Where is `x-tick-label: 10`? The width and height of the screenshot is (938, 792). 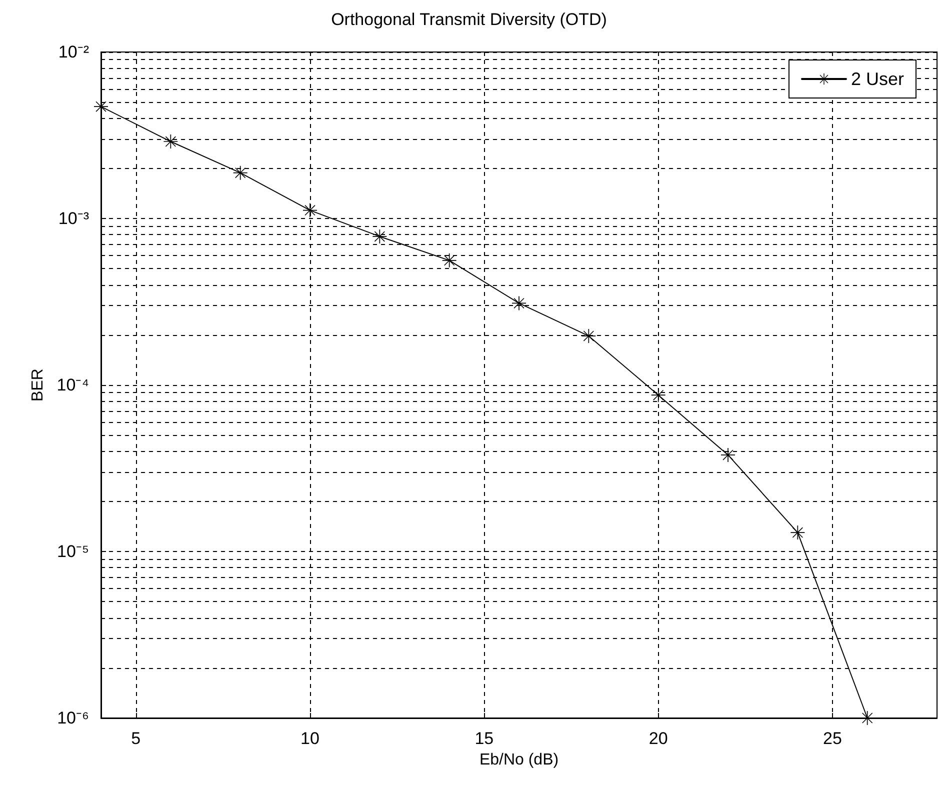 x-tick-label: 10 is located at coordinates (310, 738).